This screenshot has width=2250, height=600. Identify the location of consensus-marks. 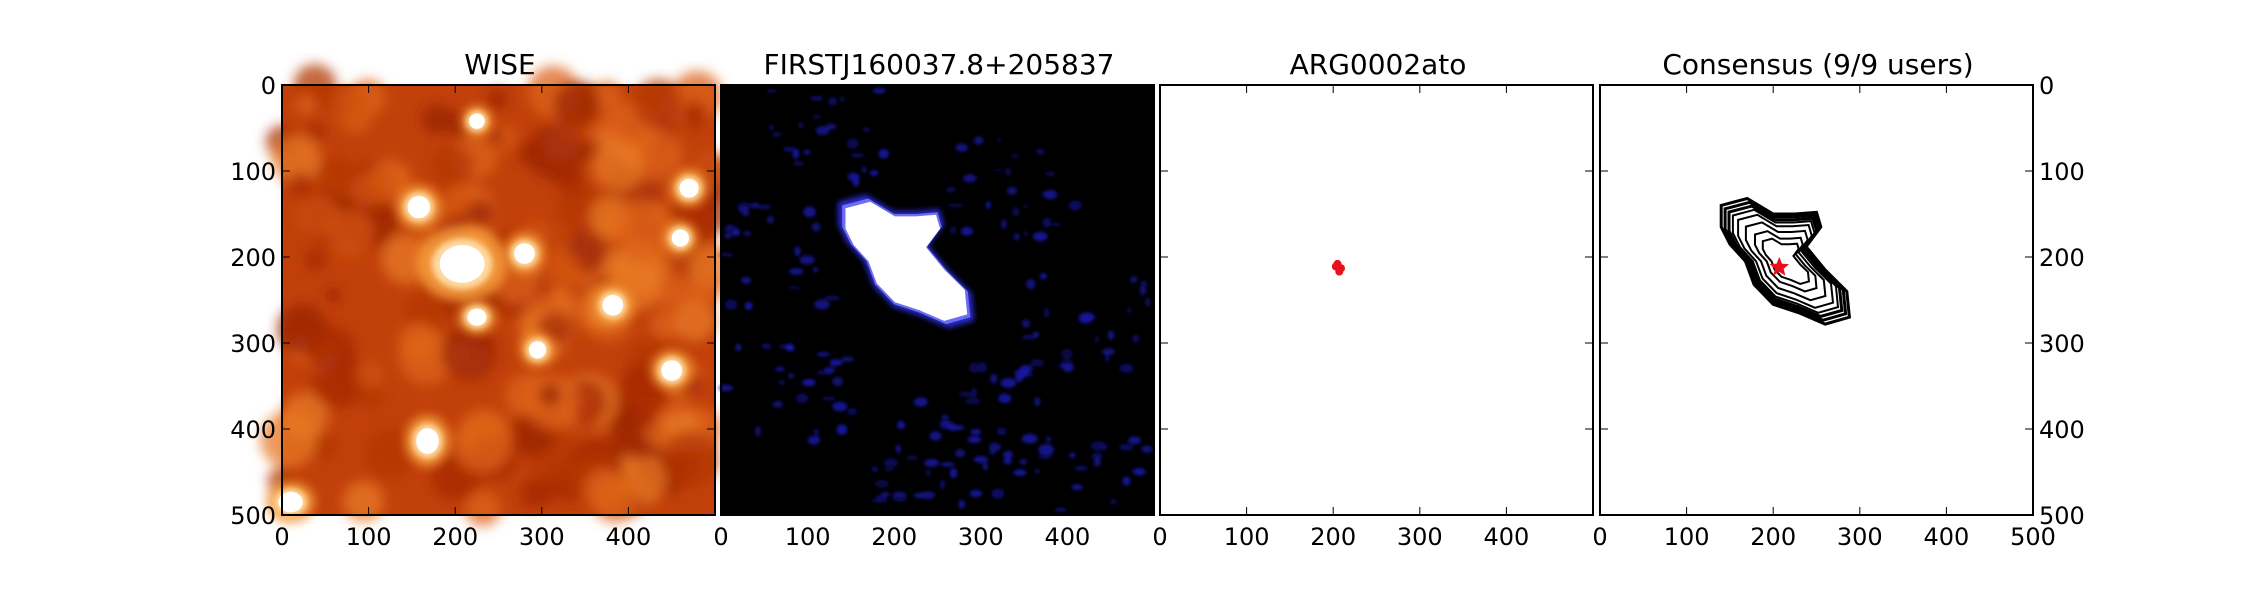
(1785, 261).